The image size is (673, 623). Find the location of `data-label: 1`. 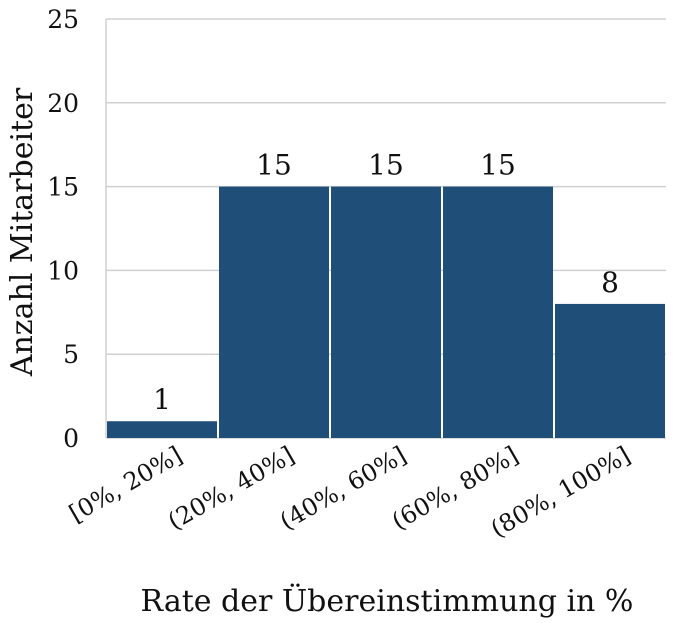

data-label: 1 is located at coordinates (162, 399).